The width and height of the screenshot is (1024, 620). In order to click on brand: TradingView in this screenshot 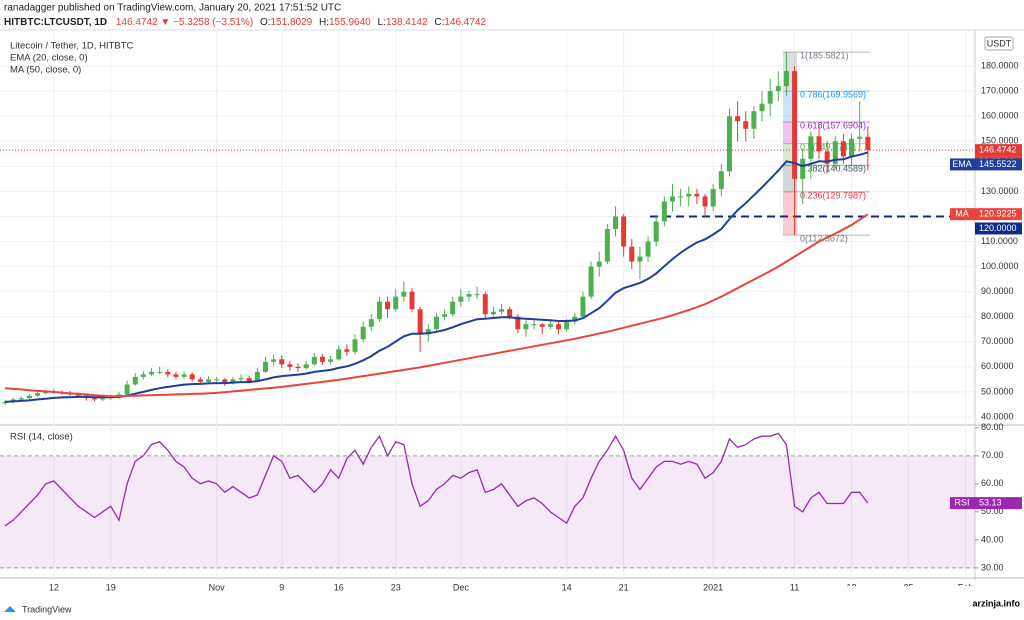, I will do `click(47, 609)`.